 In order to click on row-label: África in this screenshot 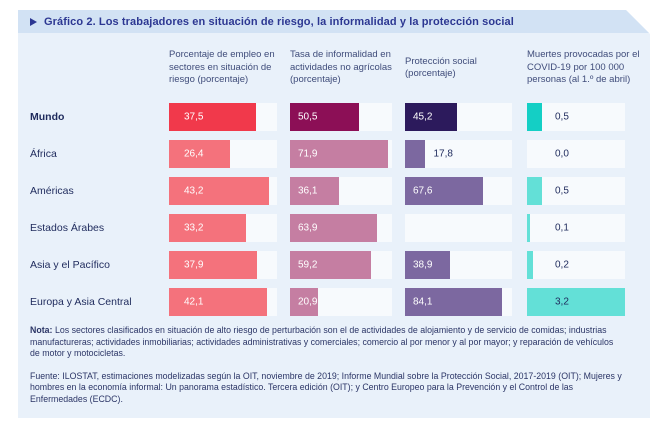, I will do `click(43, 154)`.